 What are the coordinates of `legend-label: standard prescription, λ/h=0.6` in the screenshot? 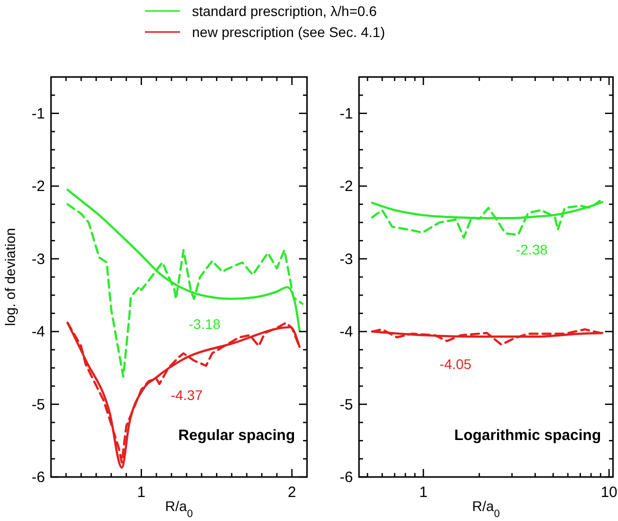 It's located at (285, 11).